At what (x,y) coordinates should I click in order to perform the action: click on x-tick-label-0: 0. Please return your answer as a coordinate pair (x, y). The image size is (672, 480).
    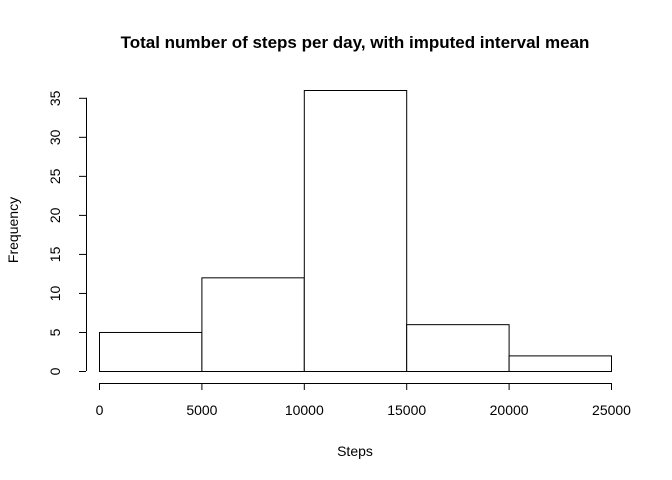
    Looking at the image, I should click on (100, 410).